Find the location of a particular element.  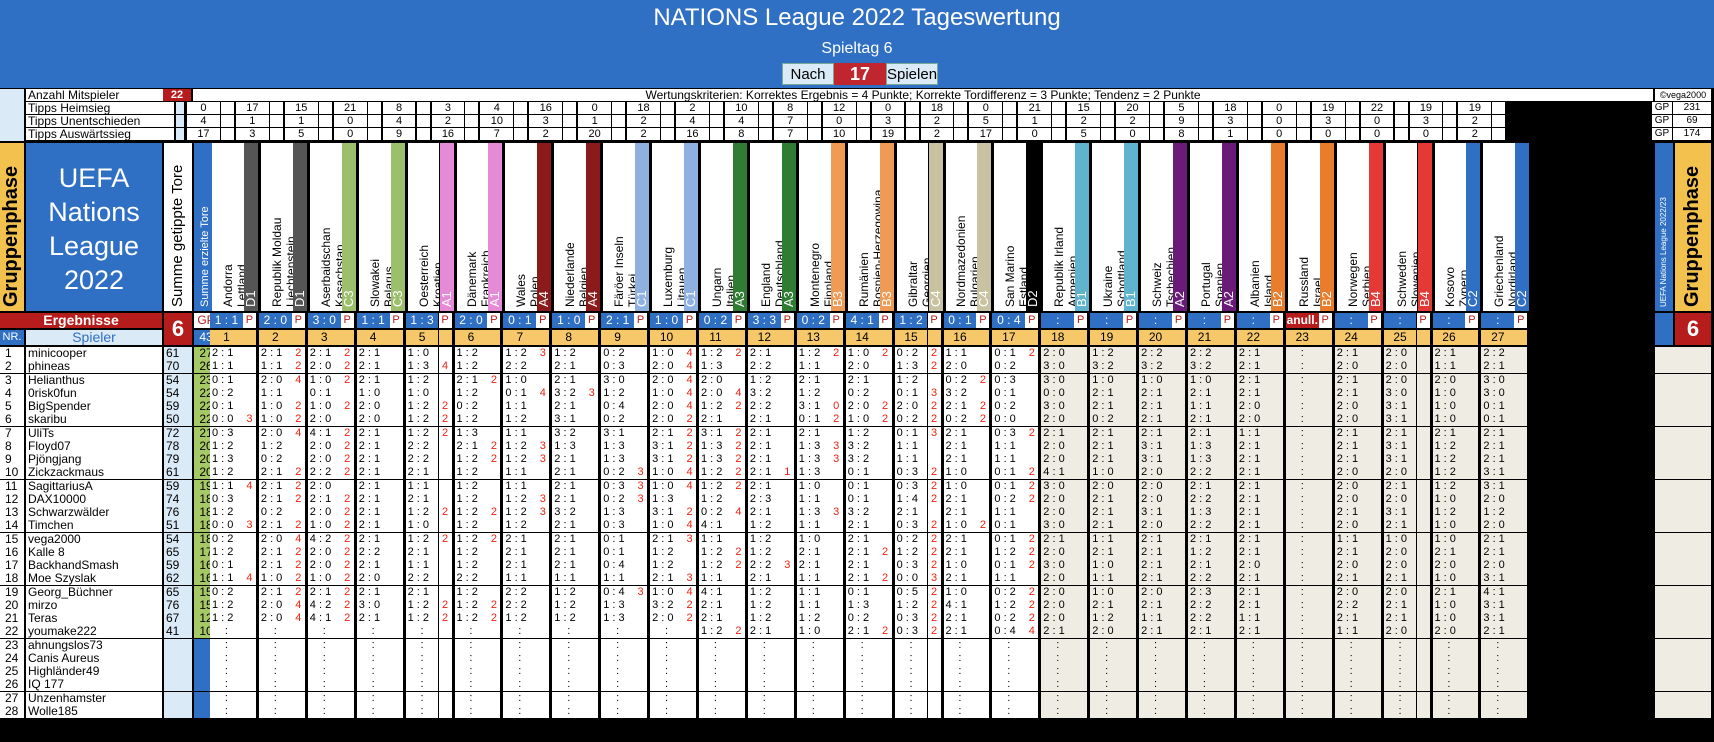

player-name: Georg_Büchner is located at coordinates (94, 592).